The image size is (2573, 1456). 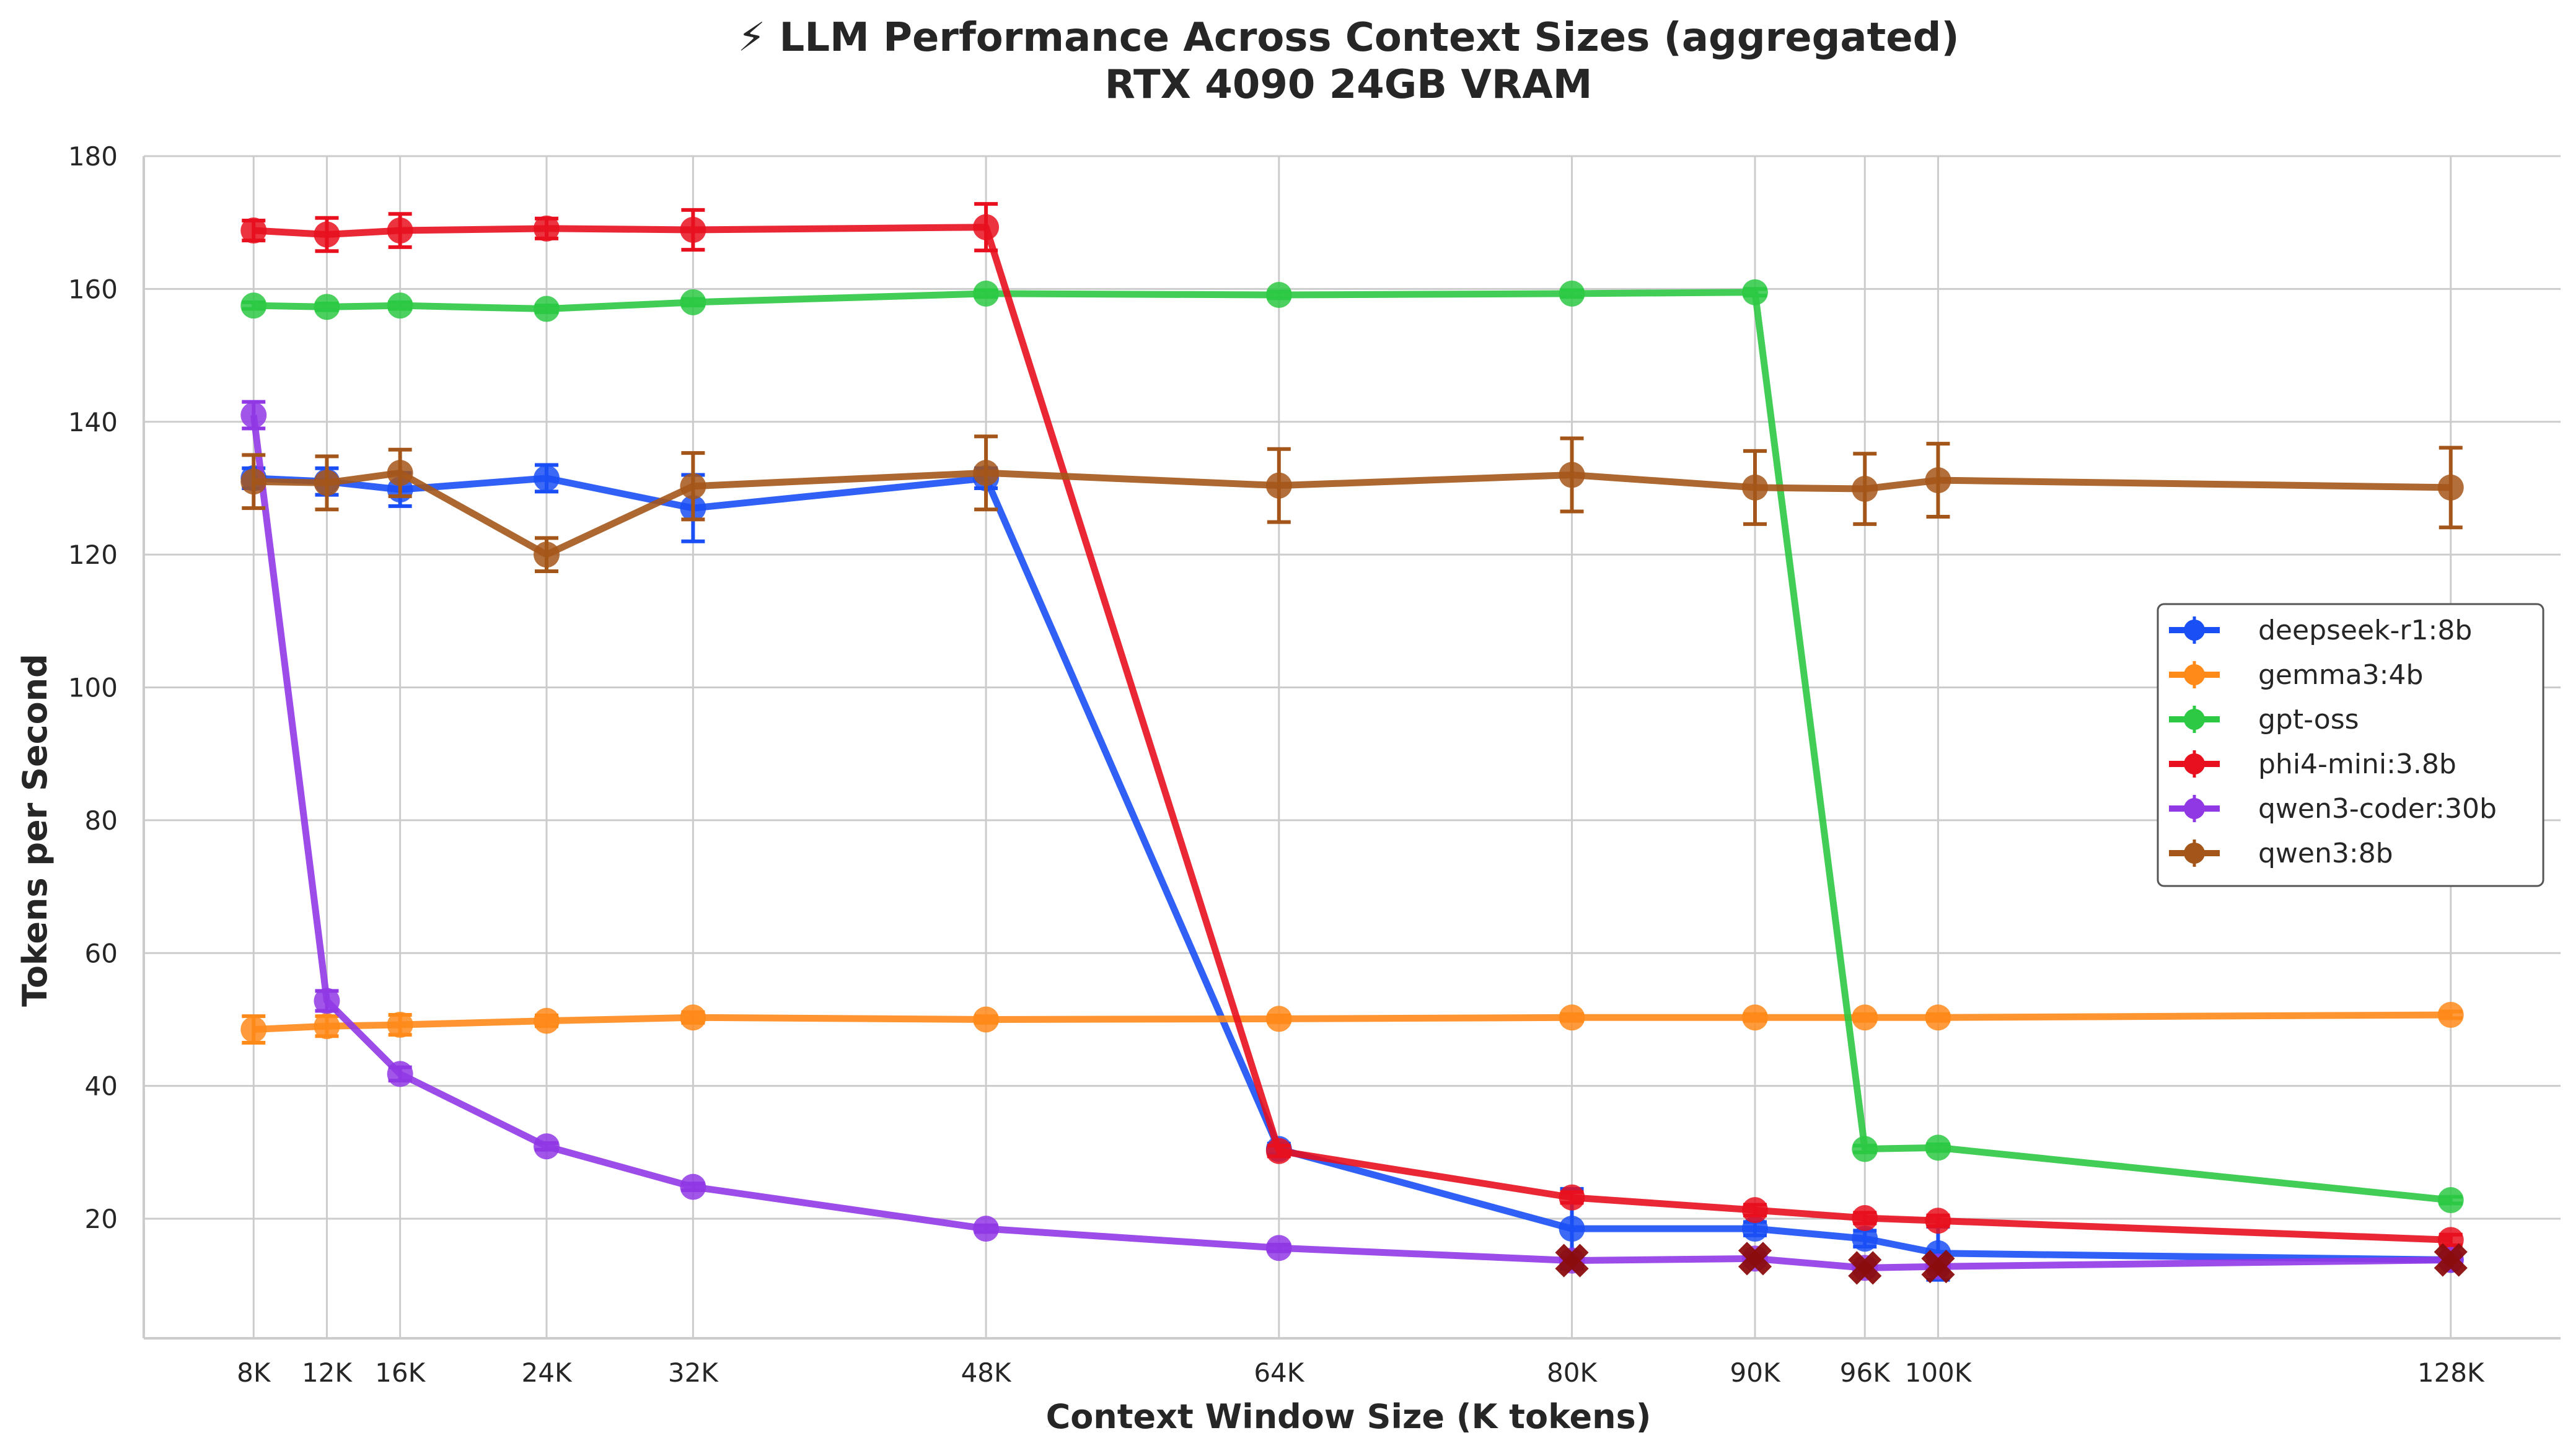 I want to click on legend-box, so click(x=2350, y=745).